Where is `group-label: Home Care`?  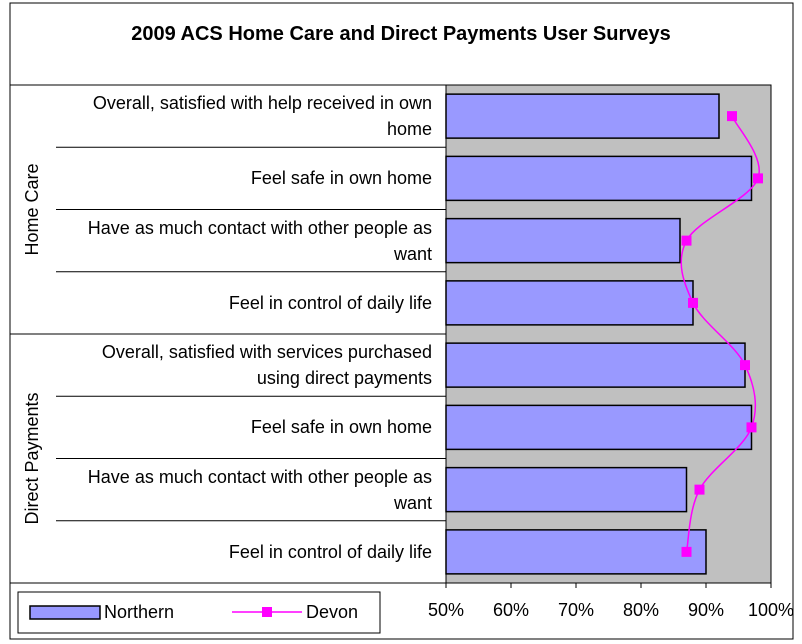
group-label: Home Care is located at coordinates (32, 209).